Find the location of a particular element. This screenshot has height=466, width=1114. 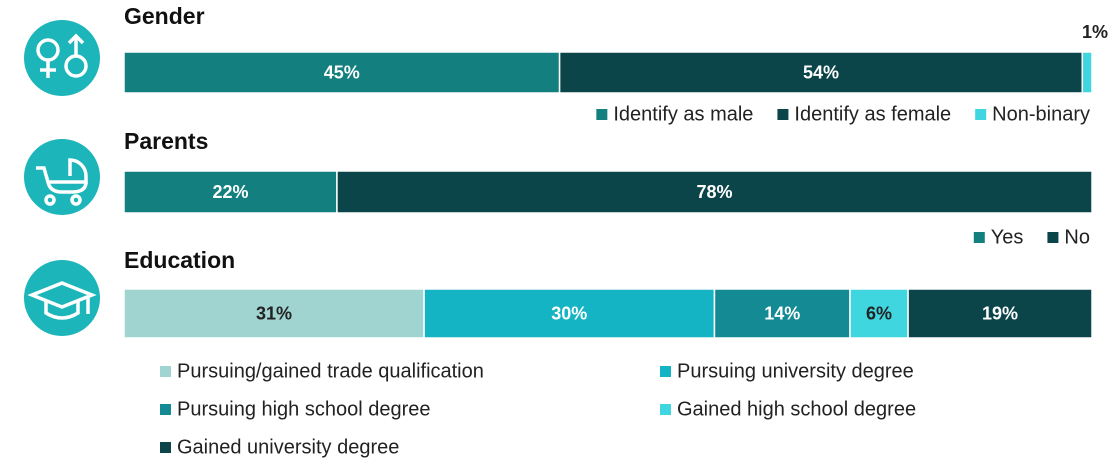

data-label: 1% is located at coordinates (1095, 32).